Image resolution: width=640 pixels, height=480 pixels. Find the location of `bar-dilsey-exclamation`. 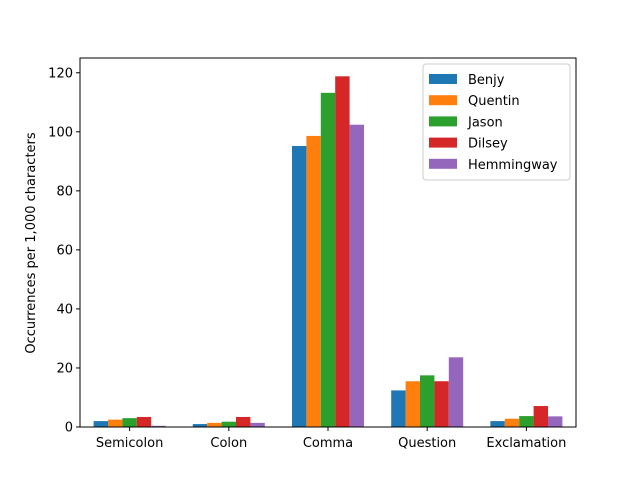

bar-dilsey-exclamation is located at coordinates (540, 416).